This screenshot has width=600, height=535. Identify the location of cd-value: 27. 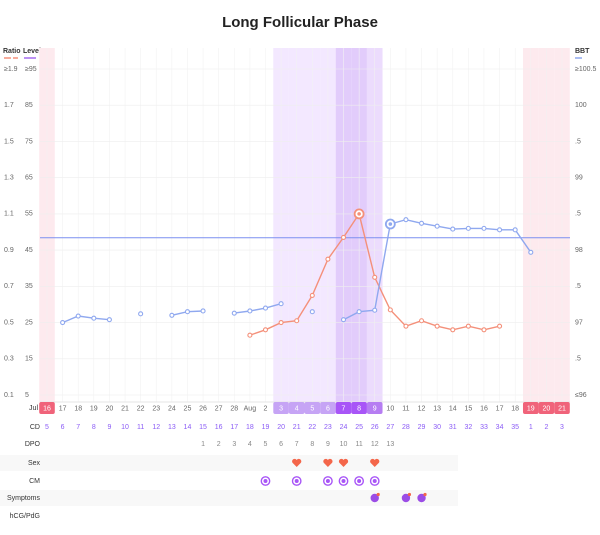
(390, 427).